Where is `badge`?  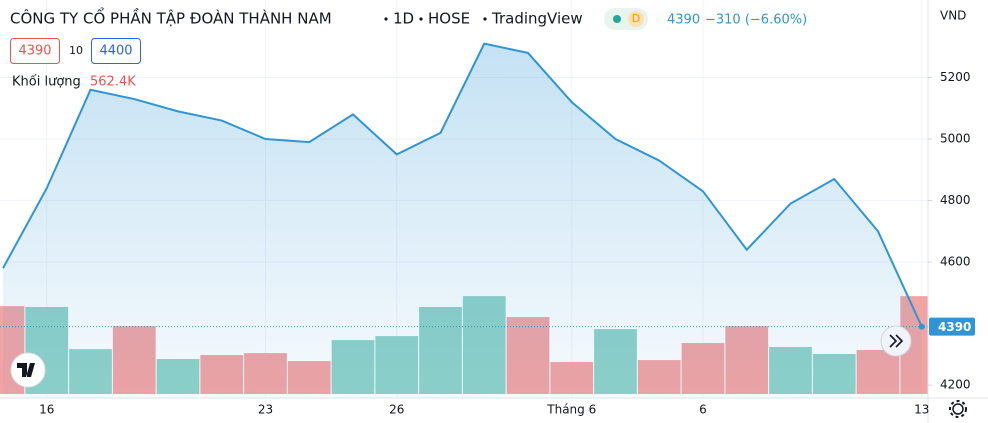
badge is located at coordinates (636, 19).